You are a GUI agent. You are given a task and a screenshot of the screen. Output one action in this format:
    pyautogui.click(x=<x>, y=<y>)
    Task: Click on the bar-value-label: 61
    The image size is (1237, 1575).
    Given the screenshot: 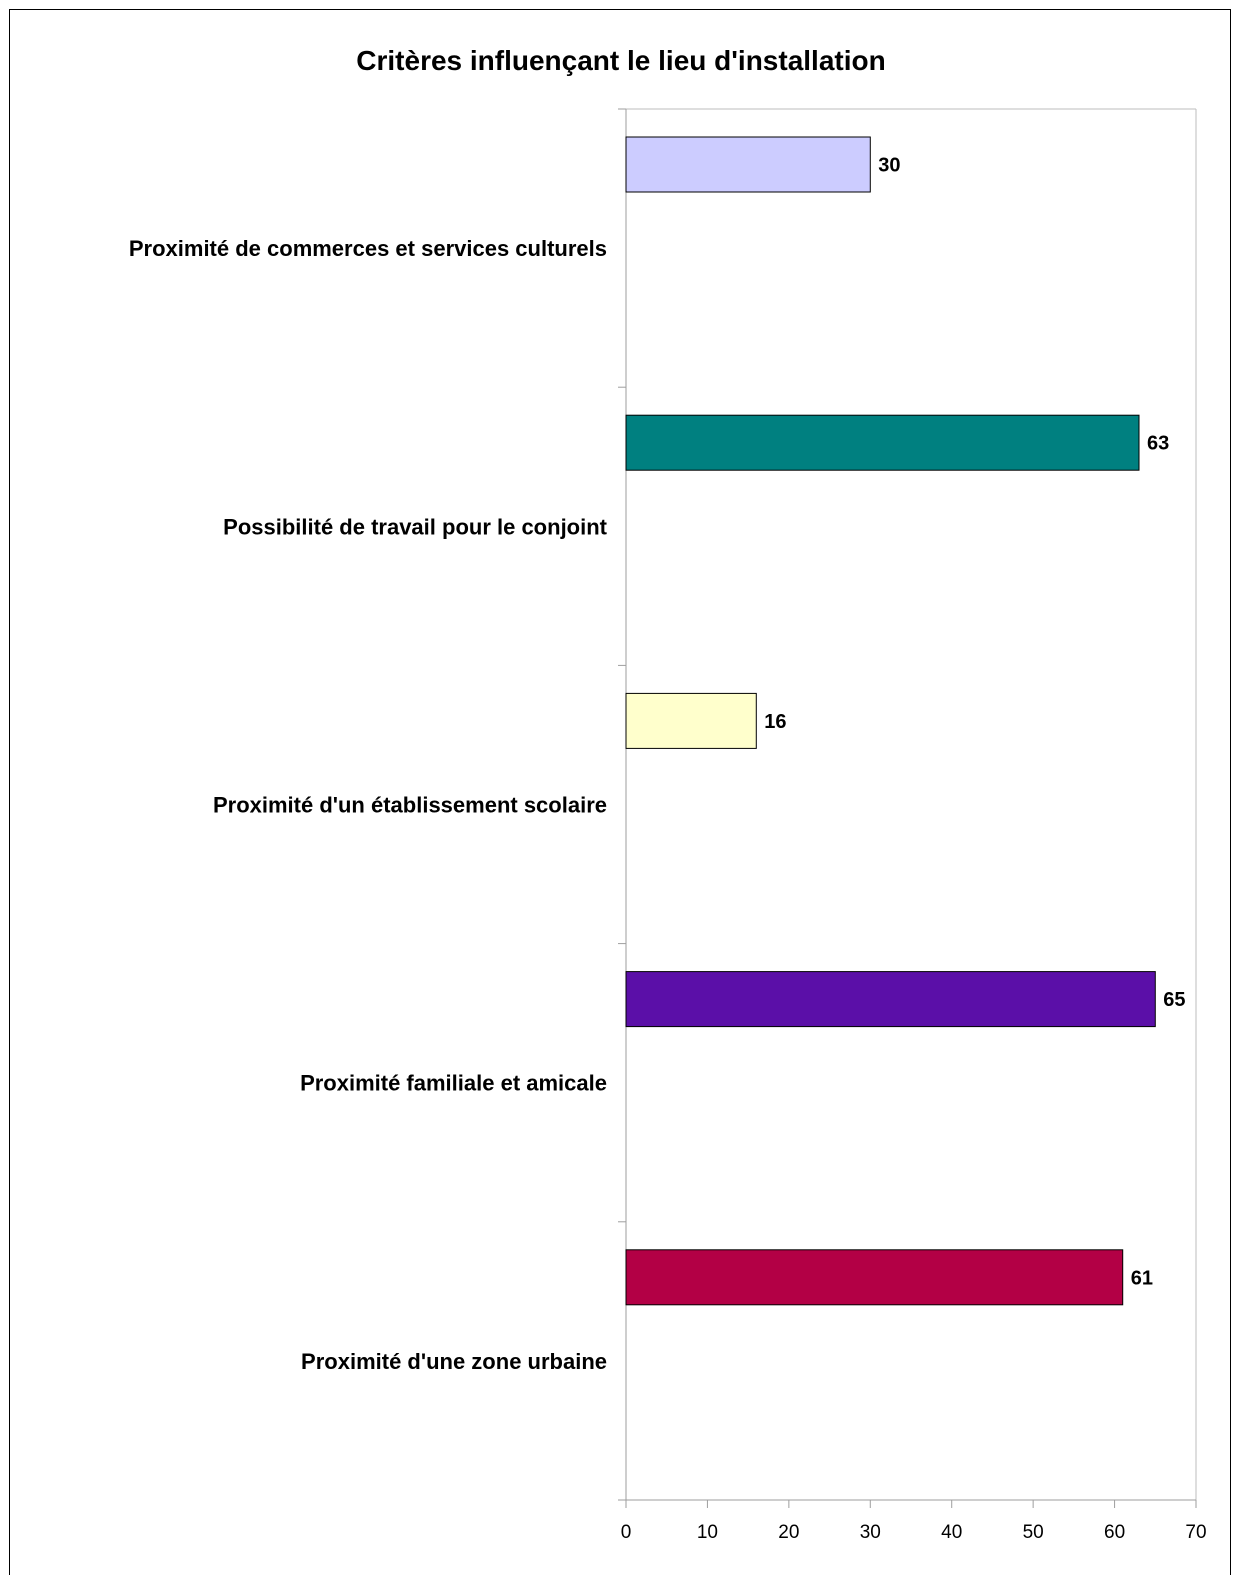 What is the action you would take?
    pyautogui.click(x=1142, y=1278)
    